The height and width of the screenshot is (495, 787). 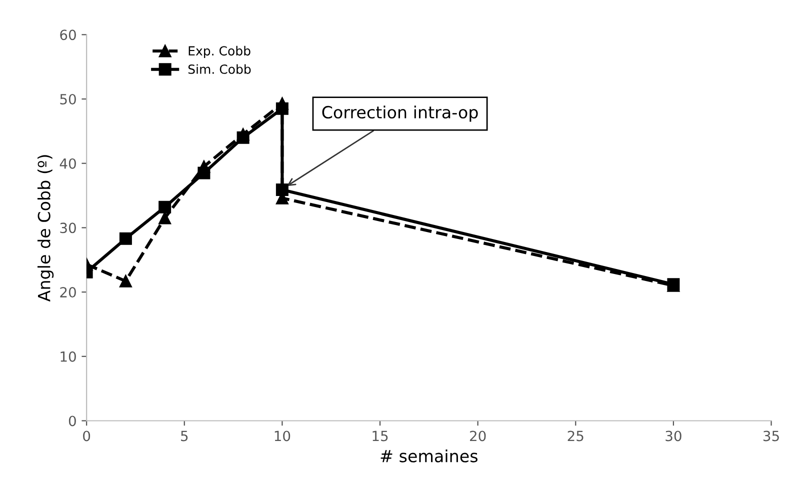 What do you see at coordinates (86, 436) in the screenshot?
I see `x-tick-label: 0` at bounding box center [86, 436].